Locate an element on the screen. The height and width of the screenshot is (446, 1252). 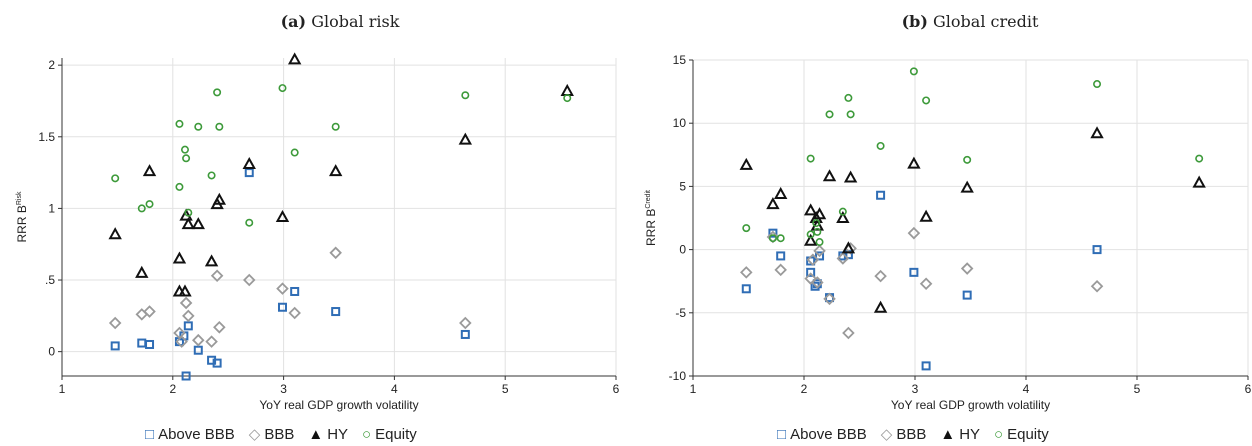
series-above-bbb is located at coordinates (290, 274).